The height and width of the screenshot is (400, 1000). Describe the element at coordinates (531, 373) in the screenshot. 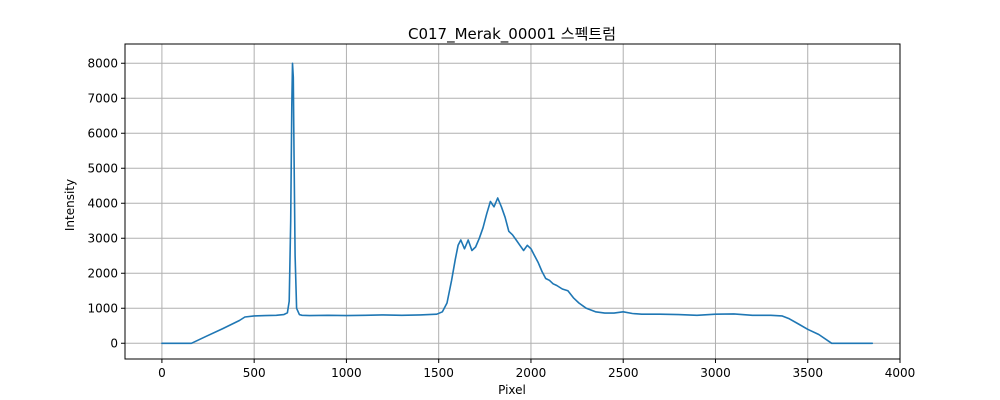

I see `x-tick-label: 2000` at that location.